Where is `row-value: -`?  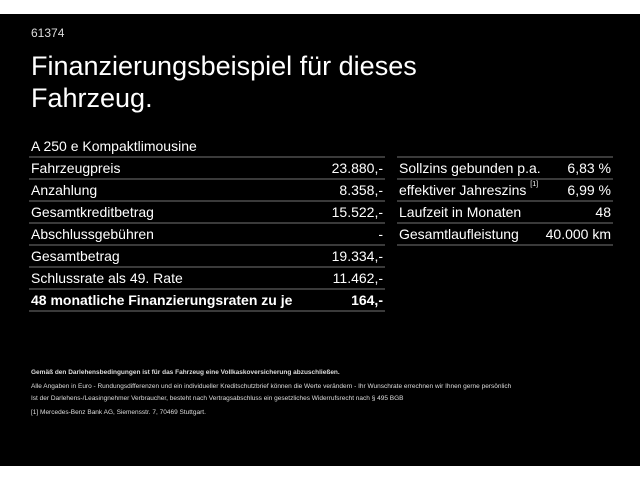
row-value: - is located at coordinates (380, 234).